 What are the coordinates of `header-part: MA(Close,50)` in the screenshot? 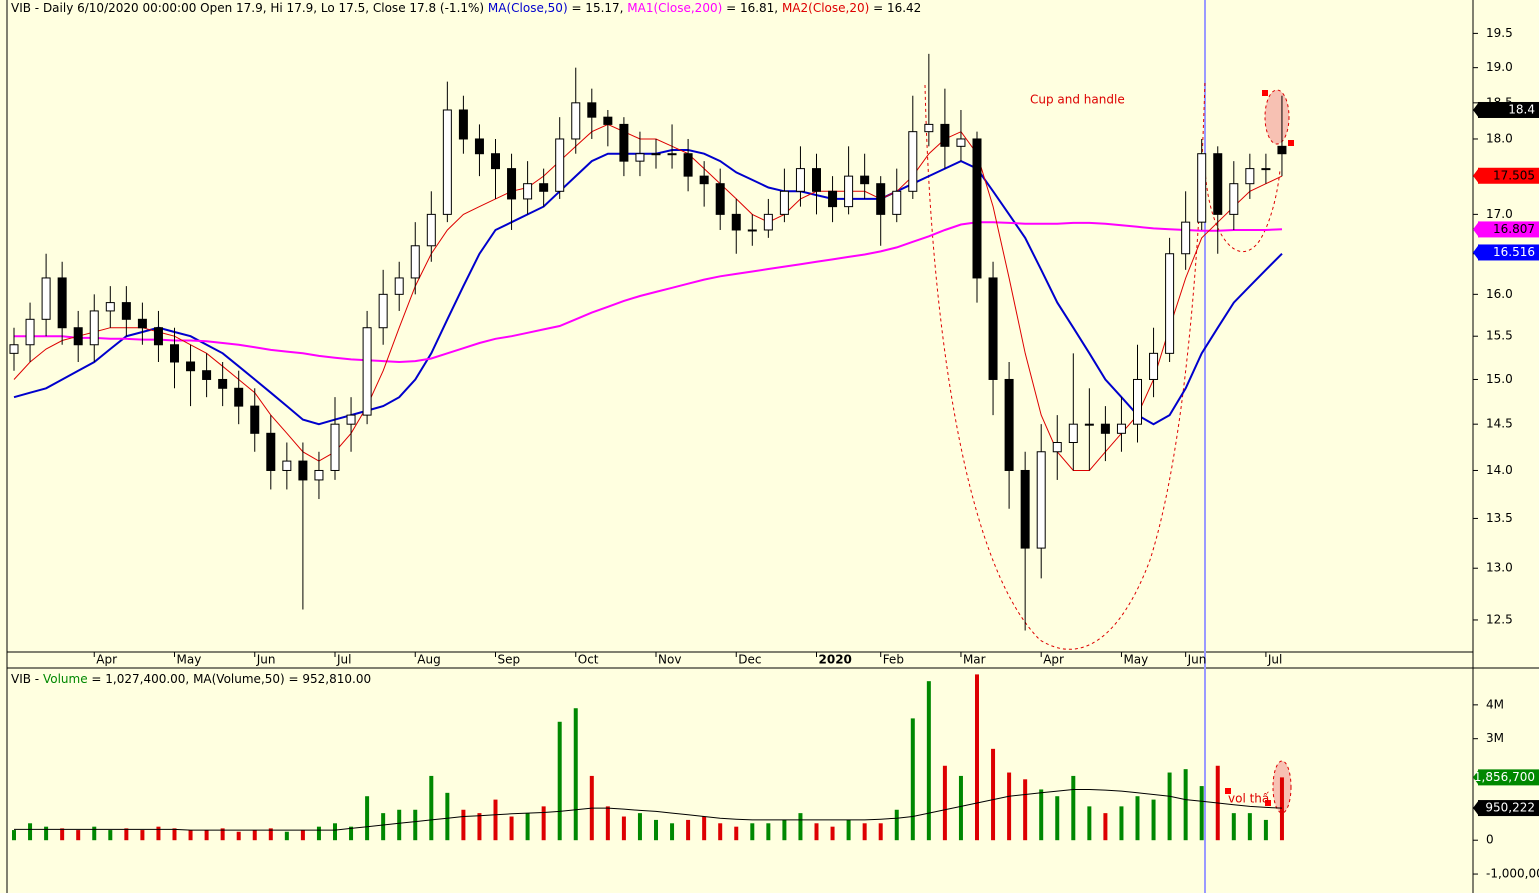 It's located at (528, 8).